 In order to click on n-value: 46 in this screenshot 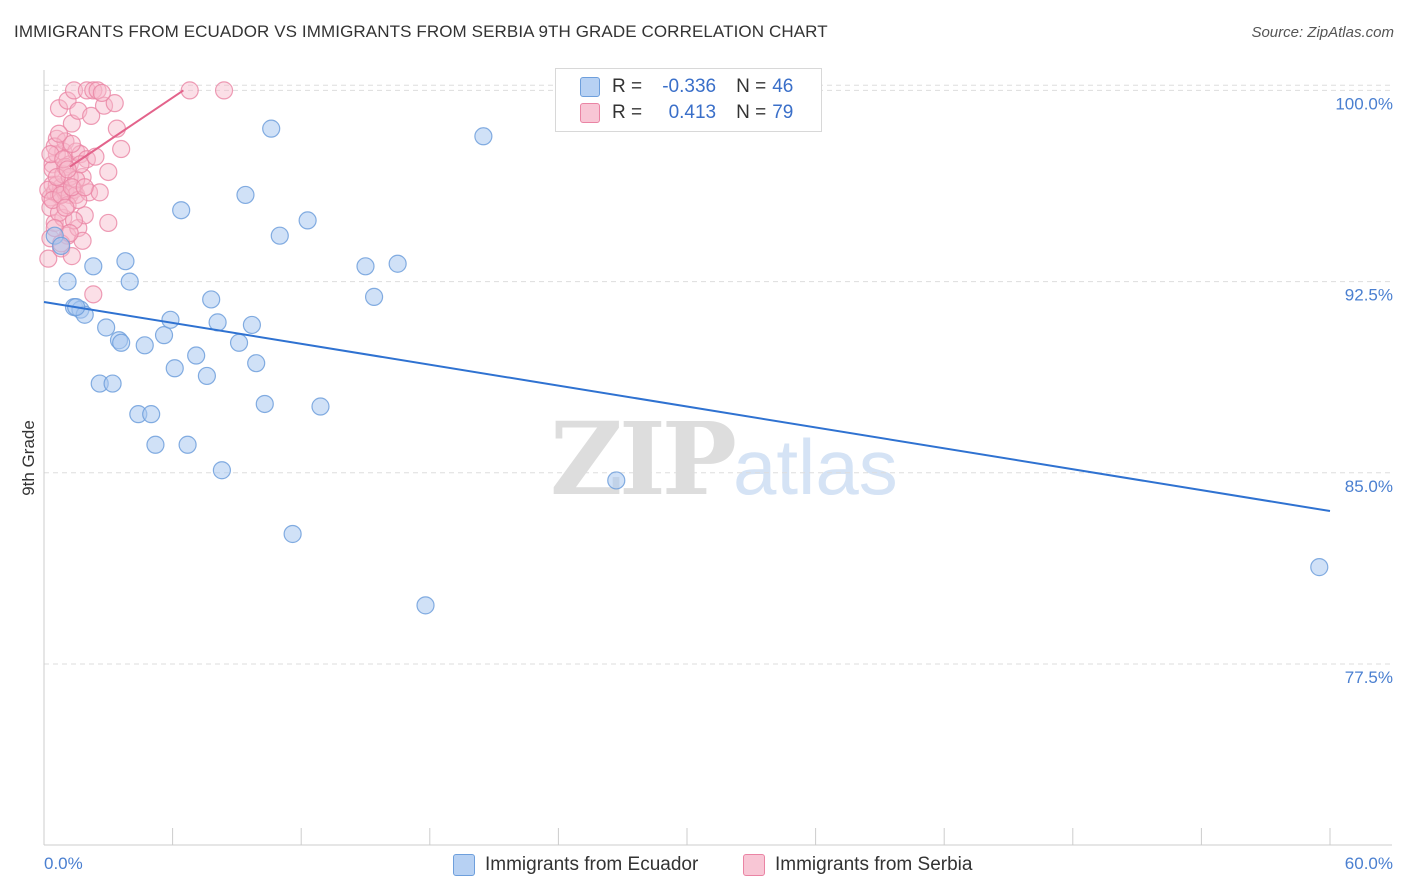, I will do `click(783, 86)`.